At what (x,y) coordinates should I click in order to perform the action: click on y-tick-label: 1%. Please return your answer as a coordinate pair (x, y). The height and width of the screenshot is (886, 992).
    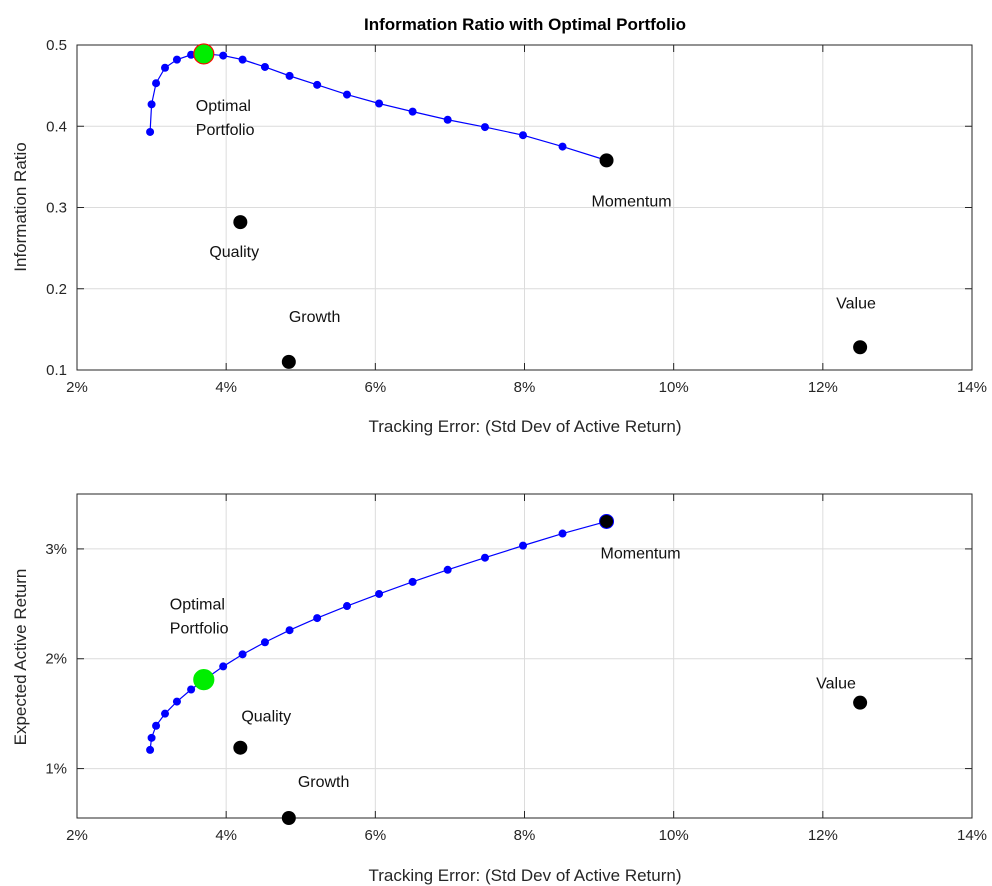
    Looking at the image, I should click on (56, 769).